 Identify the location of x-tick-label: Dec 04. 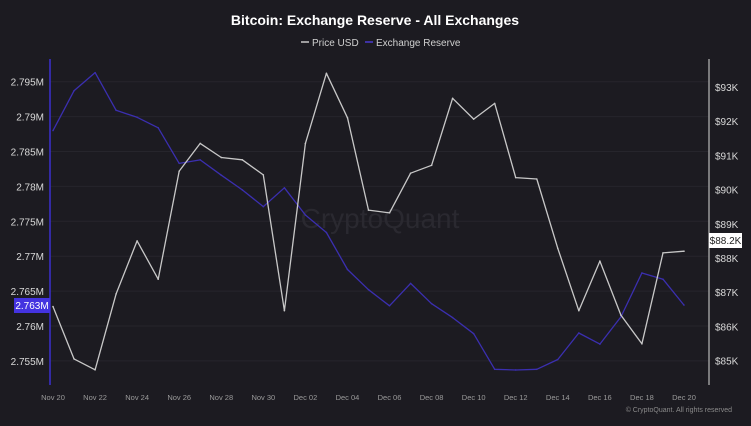
(348, 397).